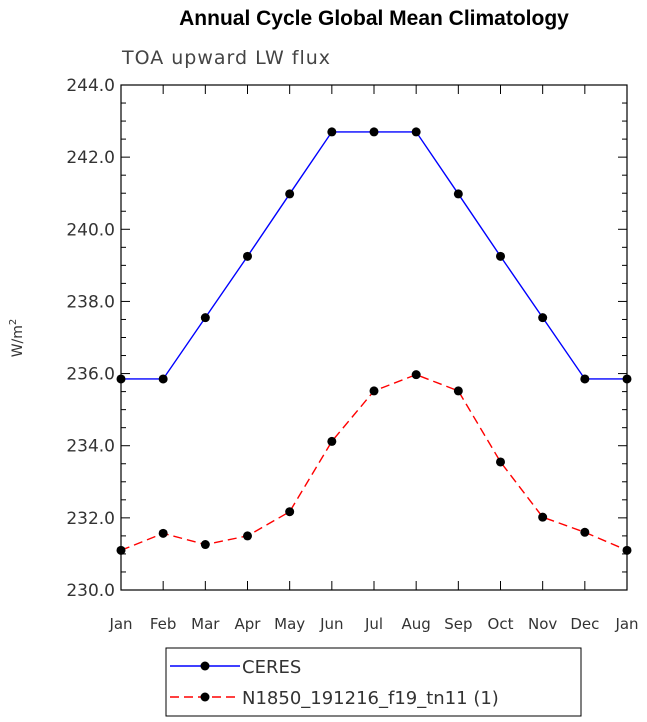  What do you see at coordinates (289, 624) in the screenshot?
I see `x-tick-label: May` at bounding box center [289, 624].